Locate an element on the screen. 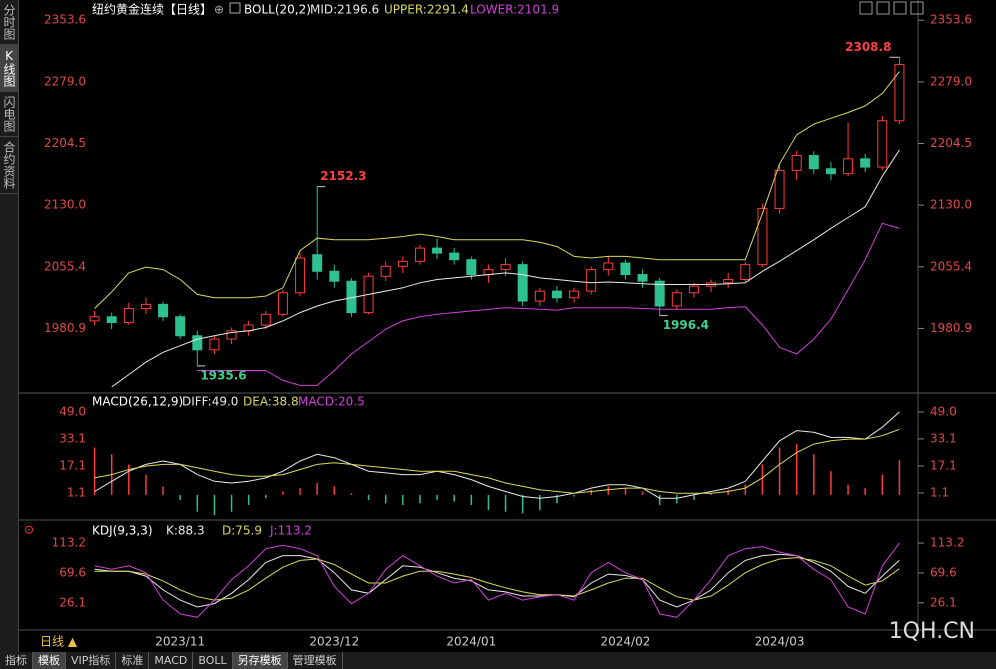  side-tab: 分时图 is located at coordinates (9, 22).